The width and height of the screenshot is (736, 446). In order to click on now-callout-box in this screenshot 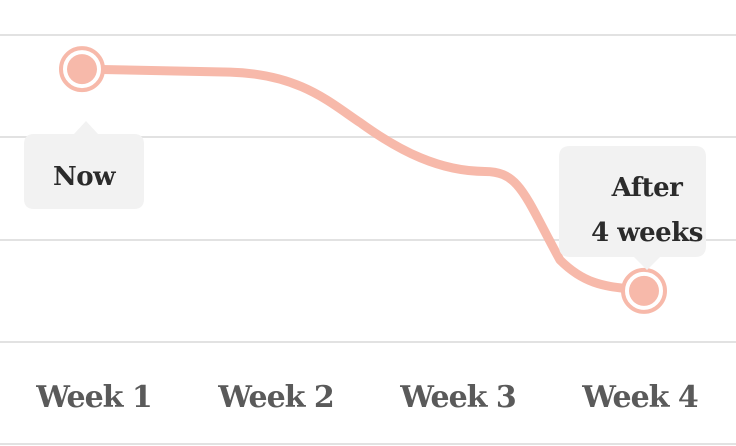, I will do `click(84, 165)`.